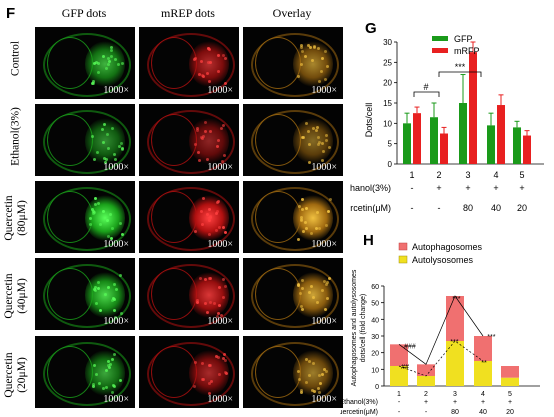  I want to click on h-quercetin-mark: -, so click(426, 412).